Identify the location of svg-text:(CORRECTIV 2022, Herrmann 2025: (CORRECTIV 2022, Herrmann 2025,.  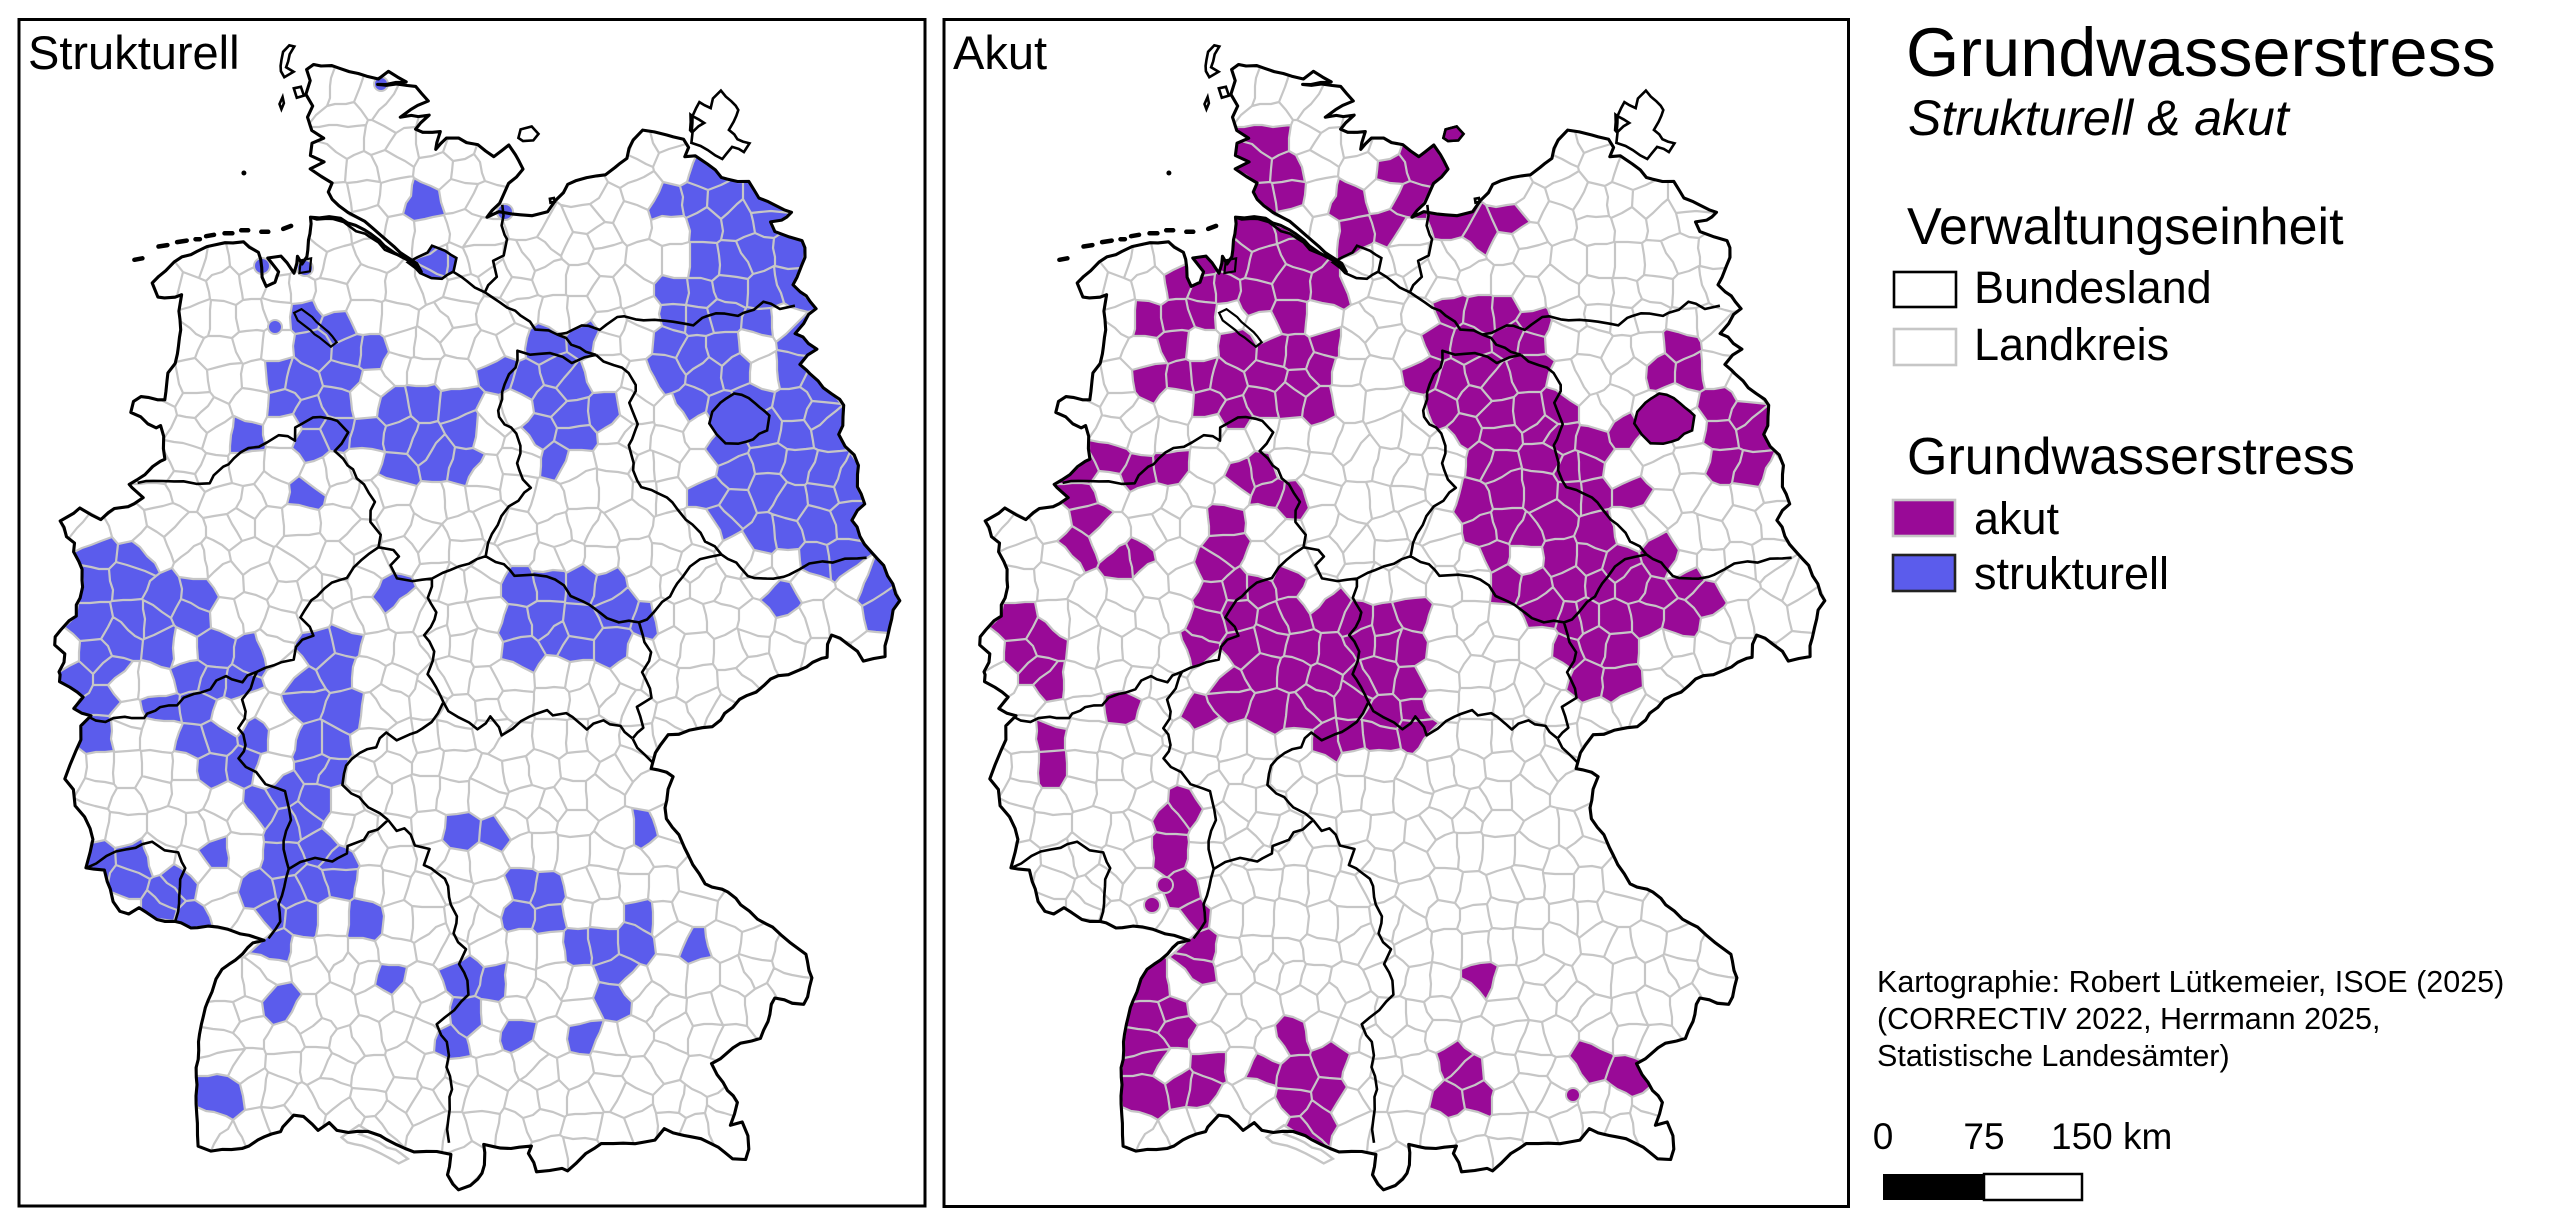
(2128, 1019).